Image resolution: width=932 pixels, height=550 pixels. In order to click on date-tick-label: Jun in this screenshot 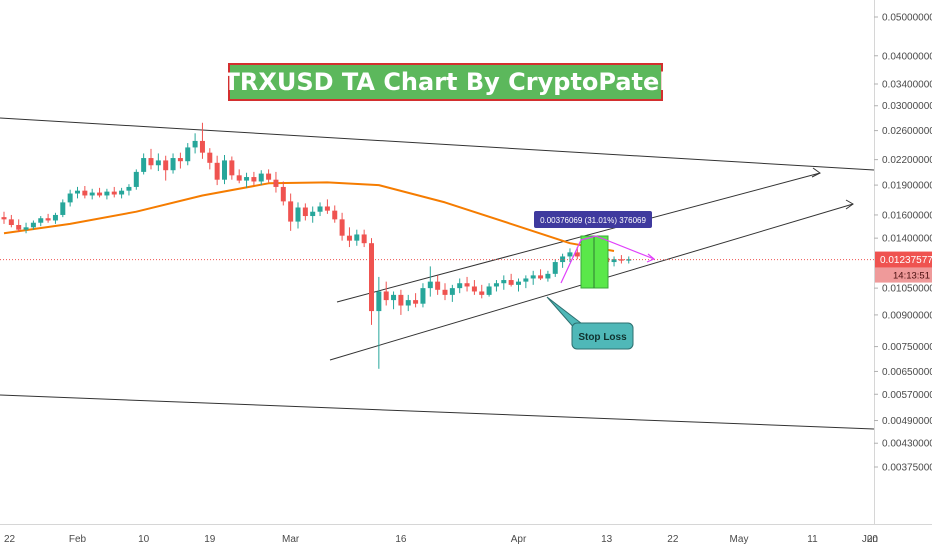, I will do `click(870, 539)`.